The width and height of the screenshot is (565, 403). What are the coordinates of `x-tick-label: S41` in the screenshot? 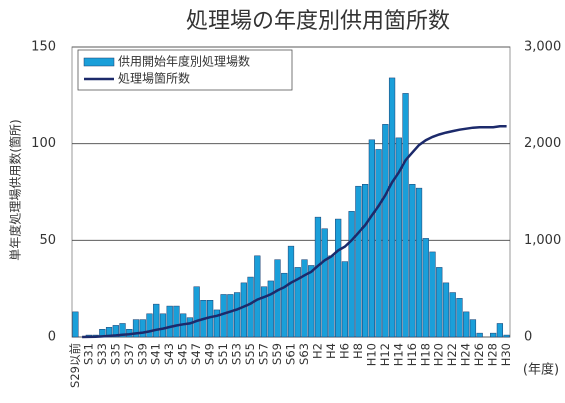 It's located at (156, 354).